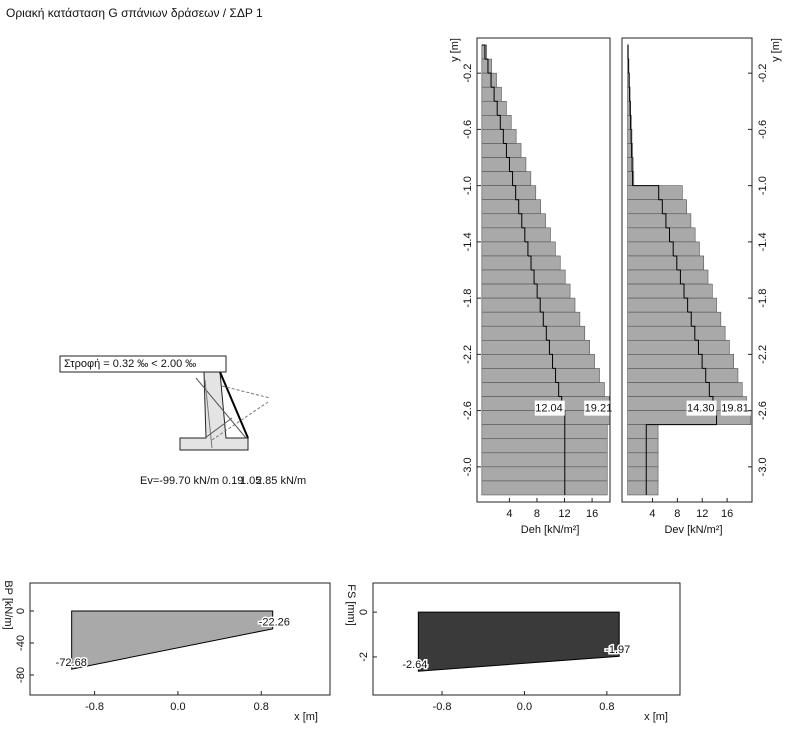 This screenshot has height=734, width=800. Describe the element at coordinates (130, 364) in the screenshot. I see `rotation-label: Στροφή = 0.32 ‰ < 2.00 ‰` at that location.